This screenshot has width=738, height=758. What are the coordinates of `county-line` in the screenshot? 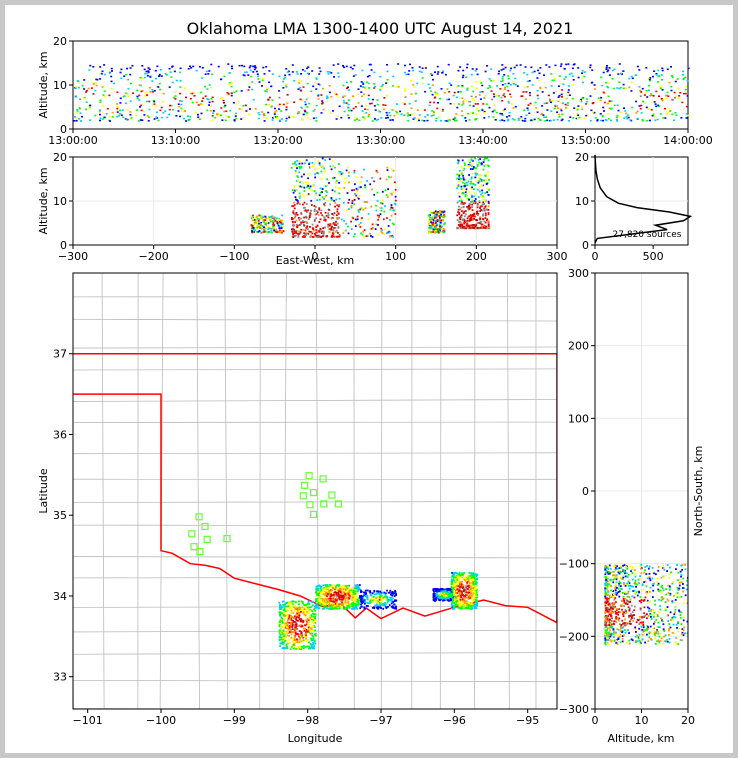 It's located at (315, 347).